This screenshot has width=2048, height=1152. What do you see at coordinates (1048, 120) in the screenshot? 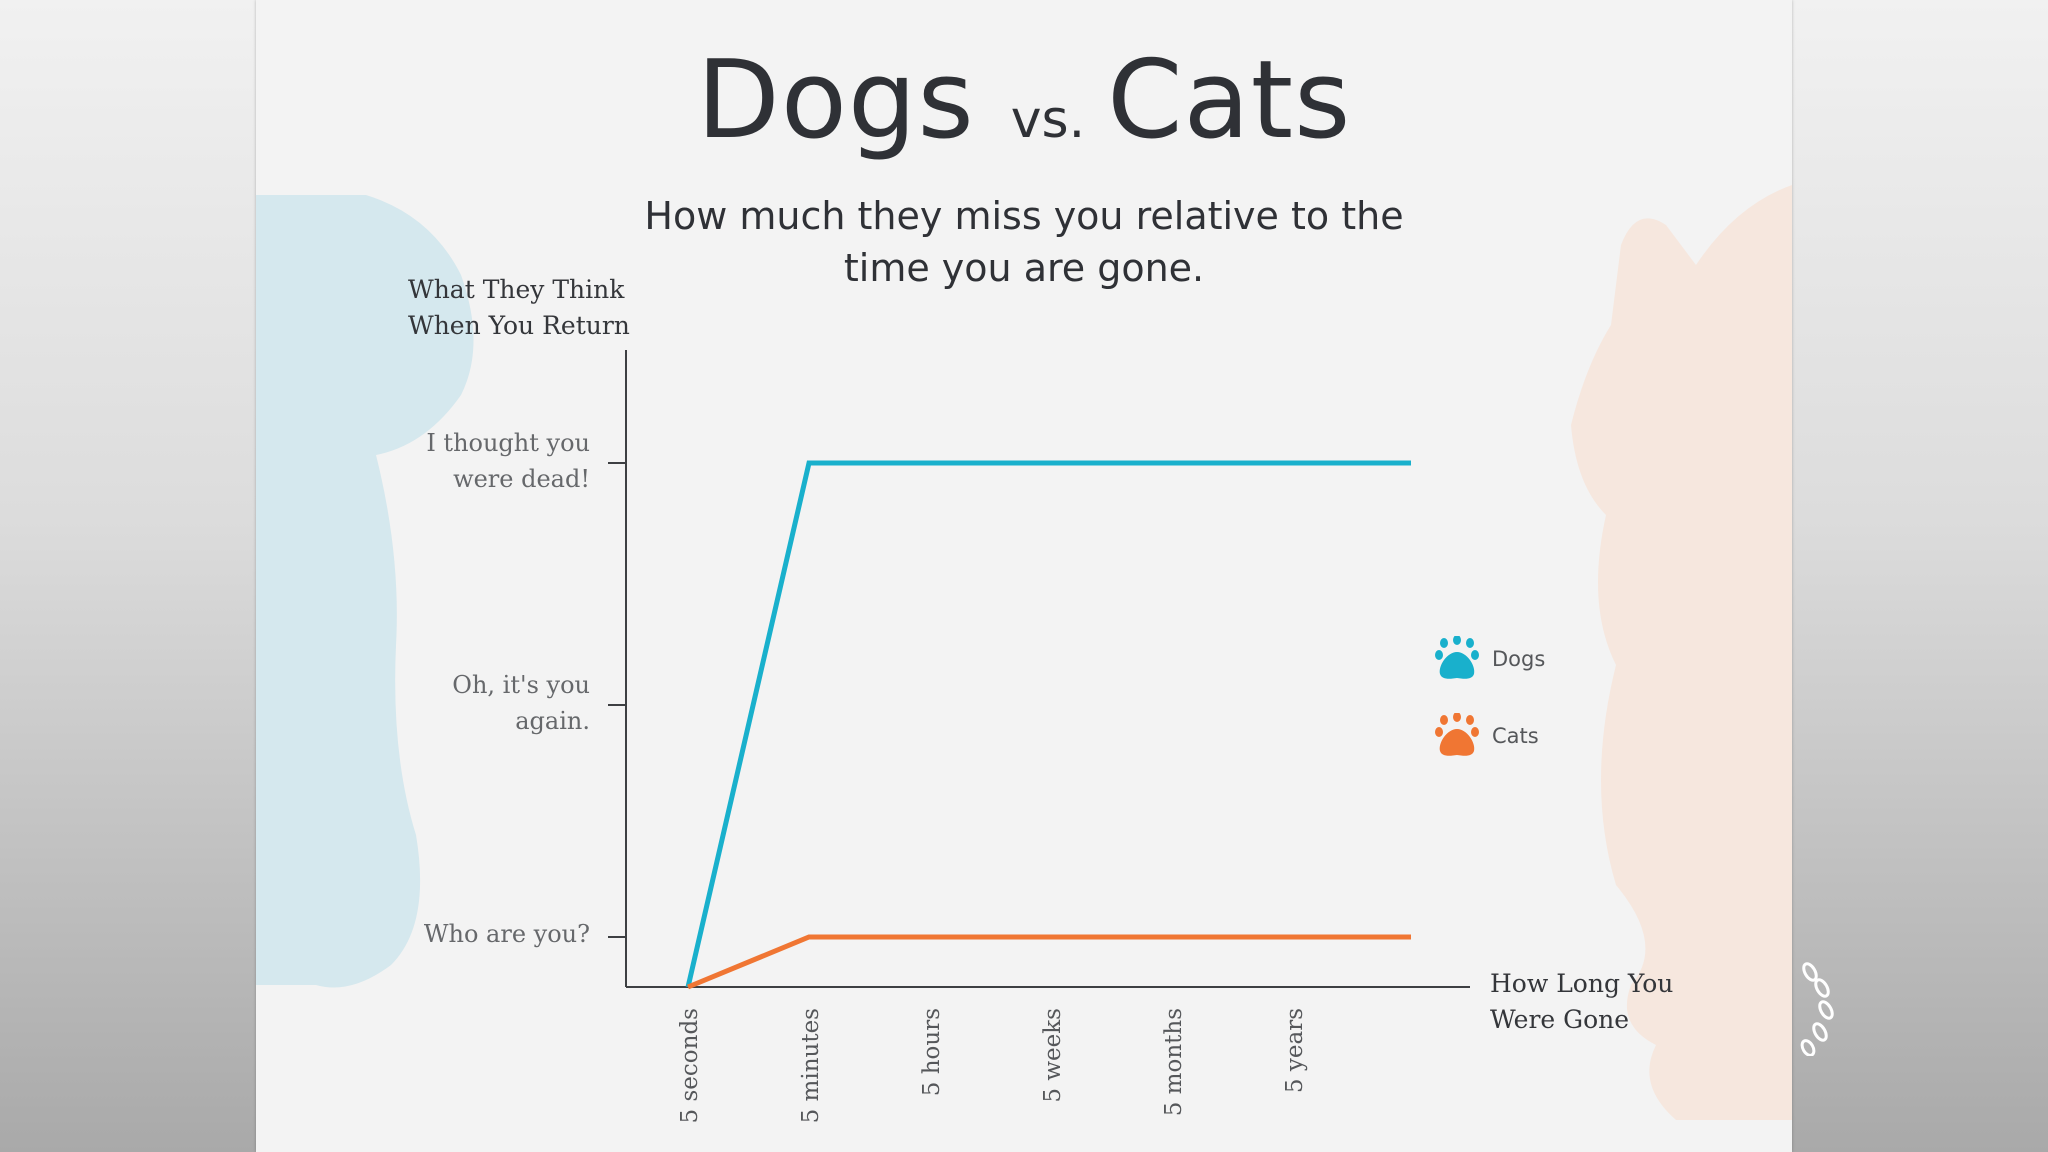
I see `title-vs: vs.` at bounding box center [1048, 120].